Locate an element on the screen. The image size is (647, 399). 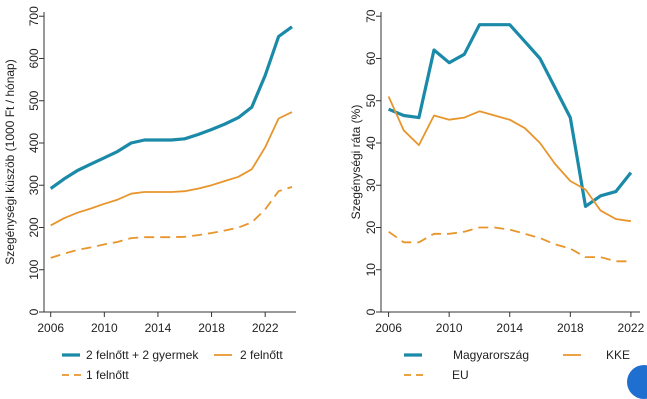
legend: Magyarország KKE EU is located at coordinates (517, 365).